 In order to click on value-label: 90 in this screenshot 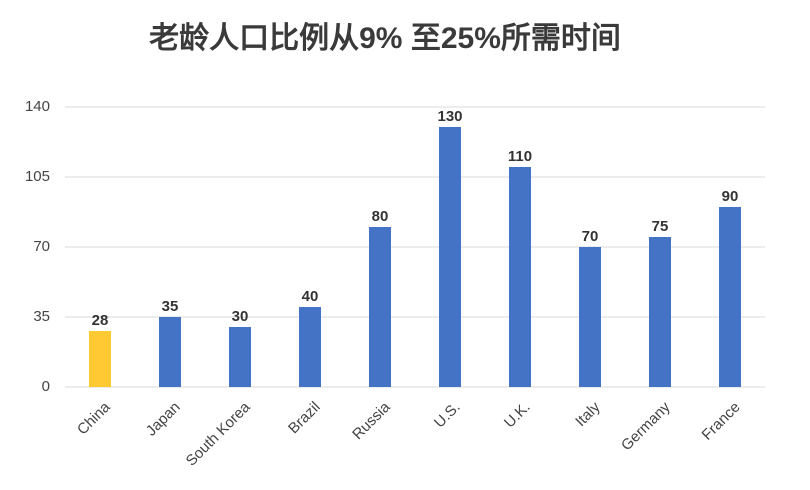, I will do `click(730, 196)`.